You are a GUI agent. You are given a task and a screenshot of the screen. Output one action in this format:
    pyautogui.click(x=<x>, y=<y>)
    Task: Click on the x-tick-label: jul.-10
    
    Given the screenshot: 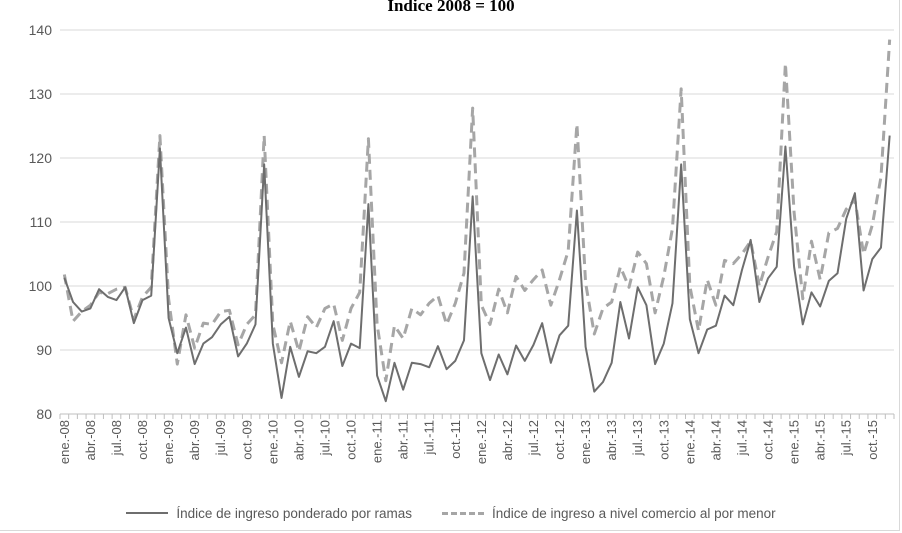 What is the action you would take?
    pyautogui.click(x=324, y=438)
    